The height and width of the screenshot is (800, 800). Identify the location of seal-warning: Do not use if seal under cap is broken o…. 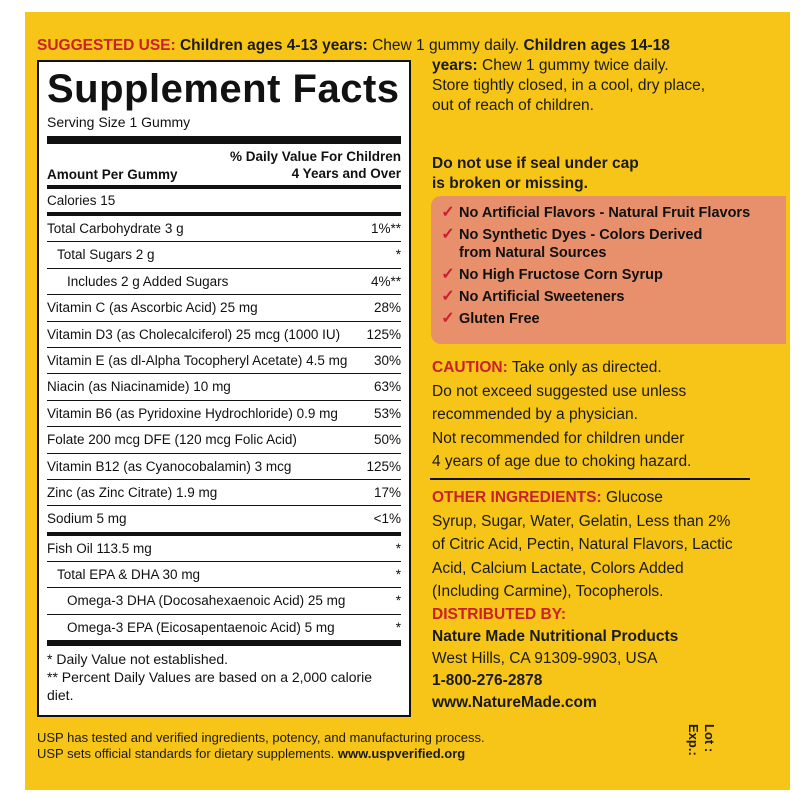
(602, 174).